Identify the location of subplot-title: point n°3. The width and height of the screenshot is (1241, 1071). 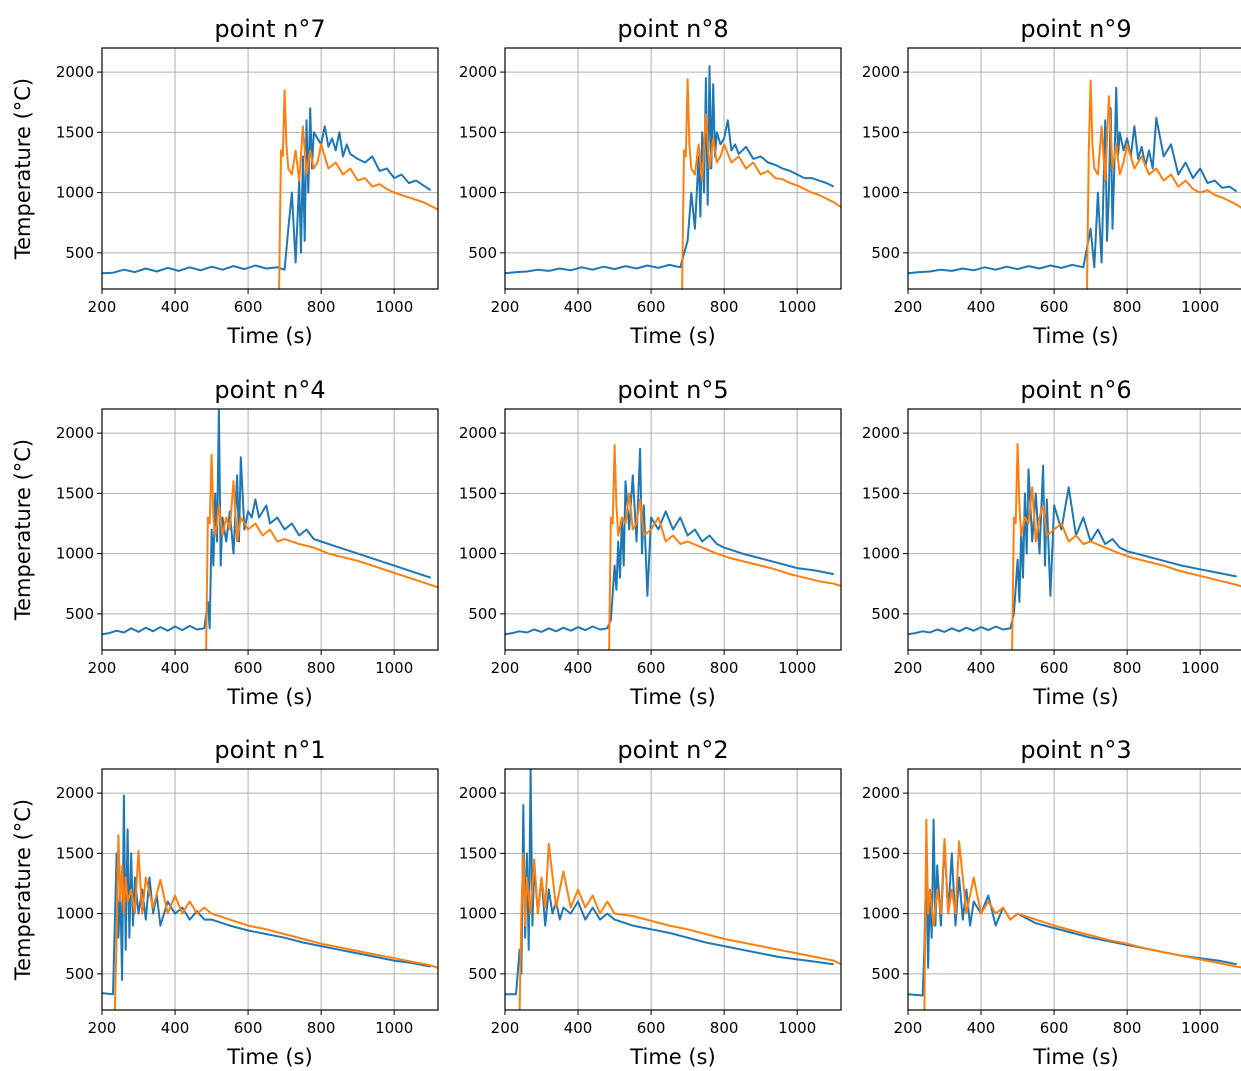
(1075, 750).